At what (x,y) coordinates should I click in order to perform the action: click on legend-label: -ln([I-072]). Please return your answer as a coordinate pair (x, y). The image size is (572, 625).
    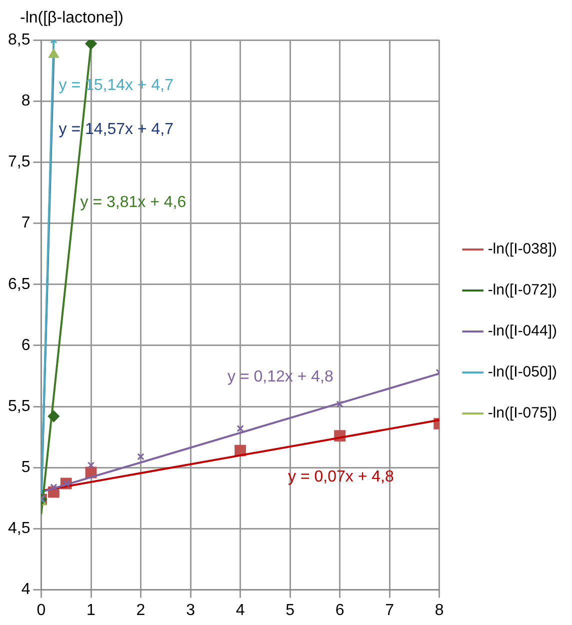
    Looking at the image, I should click on (523, 290).